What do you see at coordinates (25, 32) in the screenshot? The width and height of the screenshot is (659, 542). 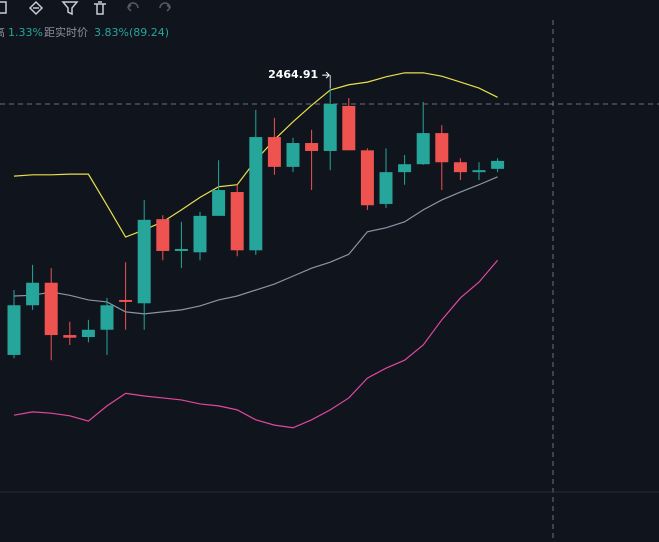 I see `header-change: 1.33%` at bounding box center [25, 32].